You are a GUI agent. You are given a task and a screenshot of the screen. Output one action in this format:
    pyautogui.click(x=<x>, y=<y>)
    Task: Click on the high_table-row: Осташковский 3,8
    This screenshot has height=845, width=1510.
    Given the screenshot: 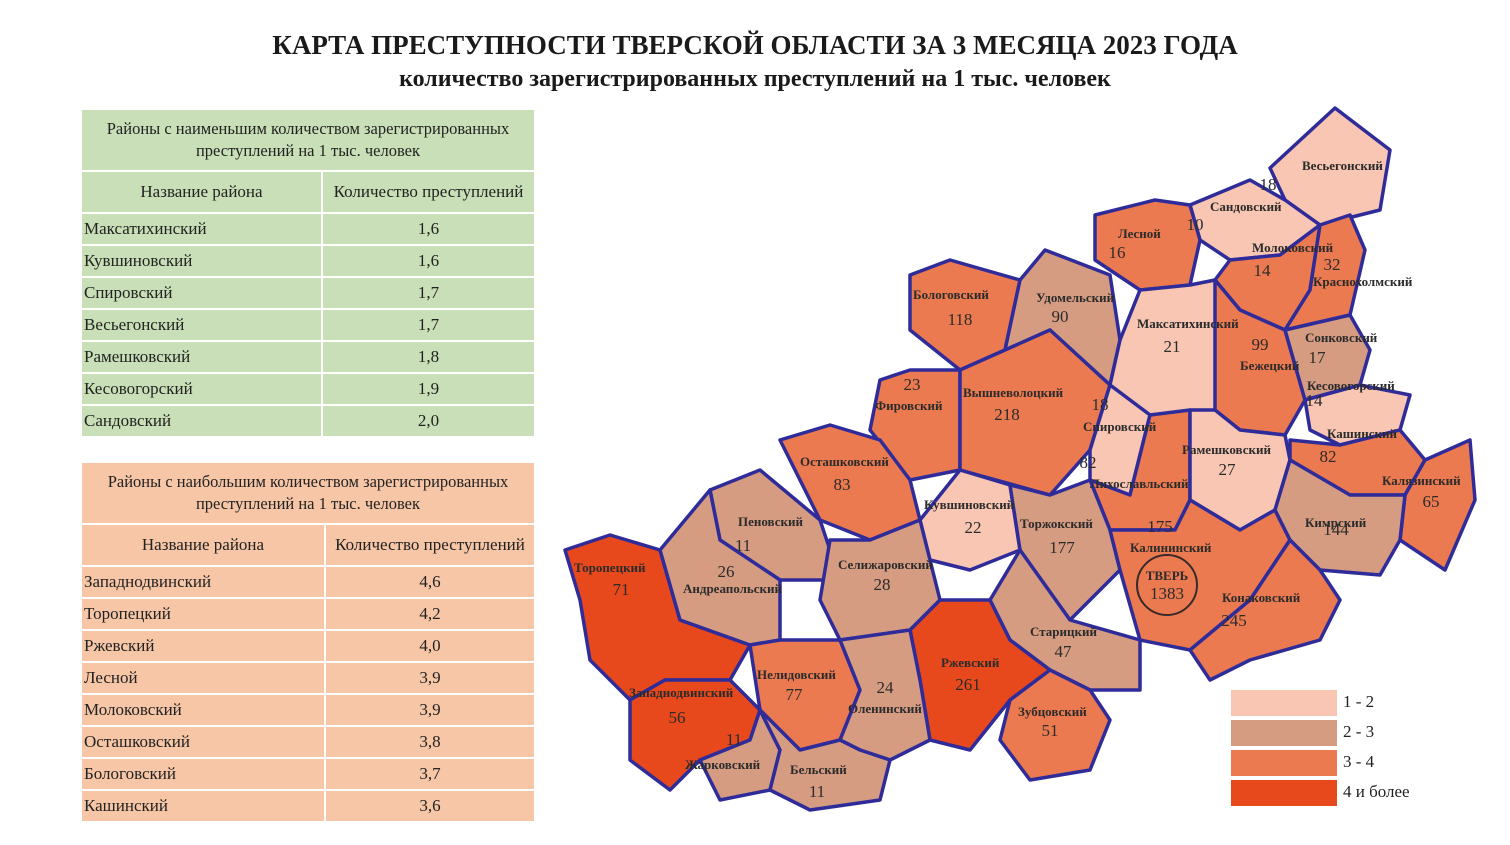 What is the action you would take?
    pyautogui.click(x=308, y=742)
    